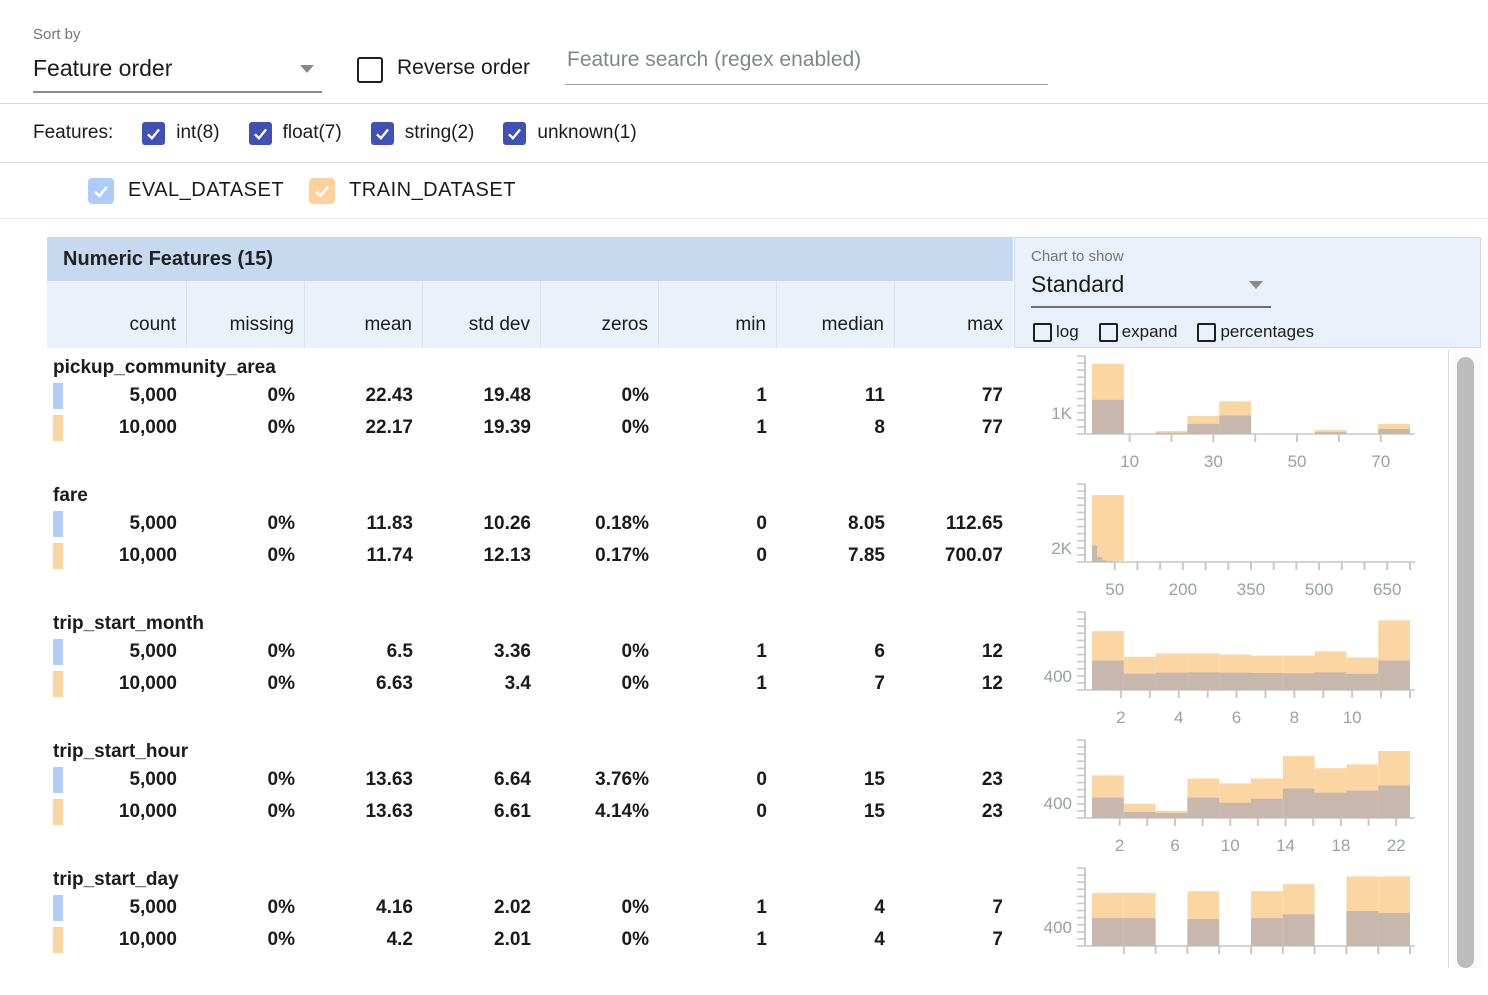 The width and height of the screenshot is (1488, 995). What do you see at coordinates (1077, 284) in the screenshot?
I see `chart-type-value: Standard` at bounding box center [1077, 284].